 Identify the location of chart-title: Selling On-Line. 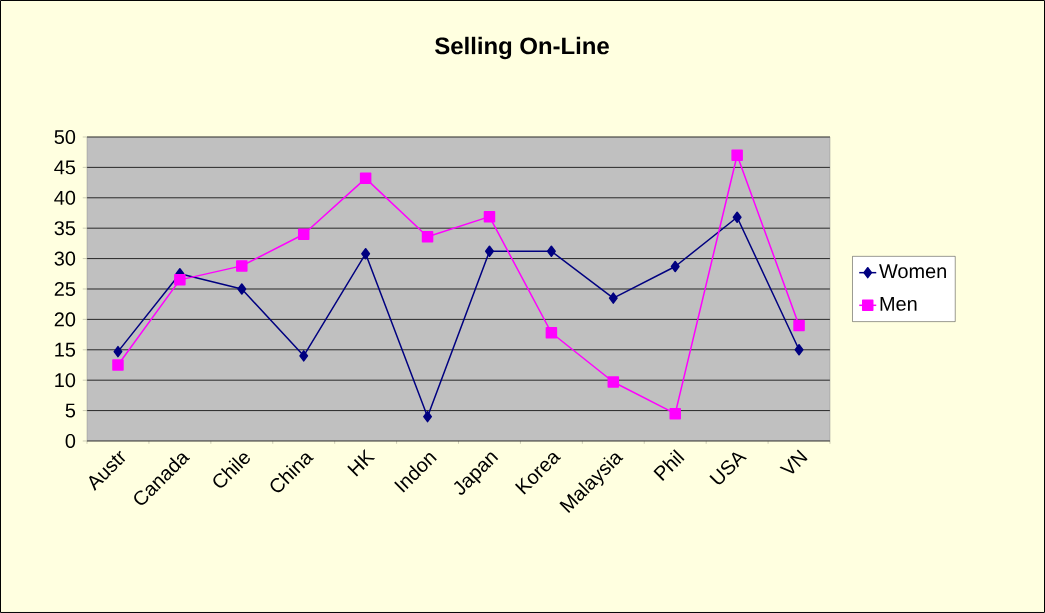
(522, 48).